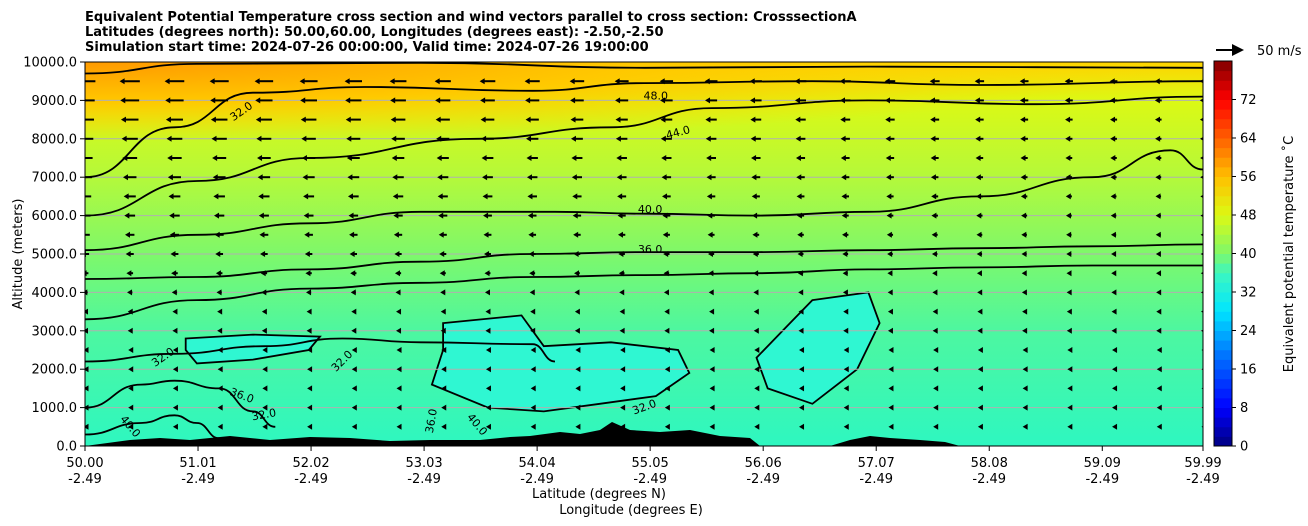 The image size is (1308, 526). Describe the element at coordinates (650, 463) in the screenshot. I see `x-tick-label-lat: 55.05` at that location.